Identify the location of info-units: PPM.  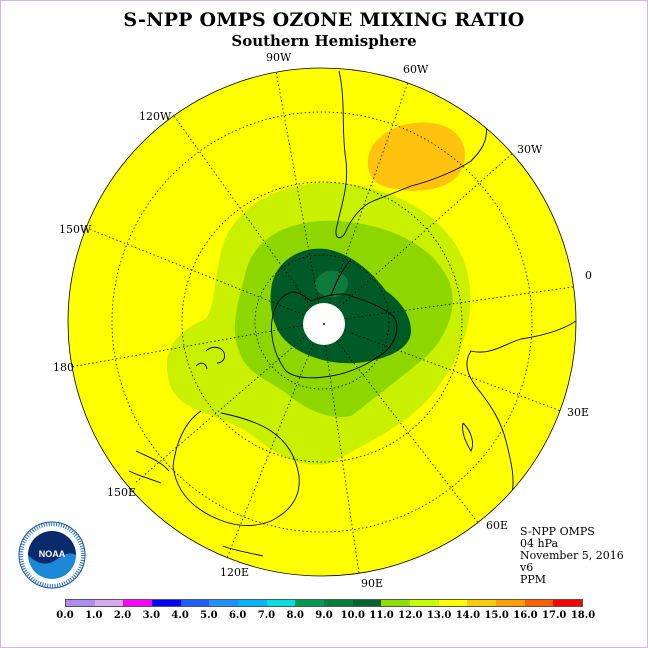
(533, 579).